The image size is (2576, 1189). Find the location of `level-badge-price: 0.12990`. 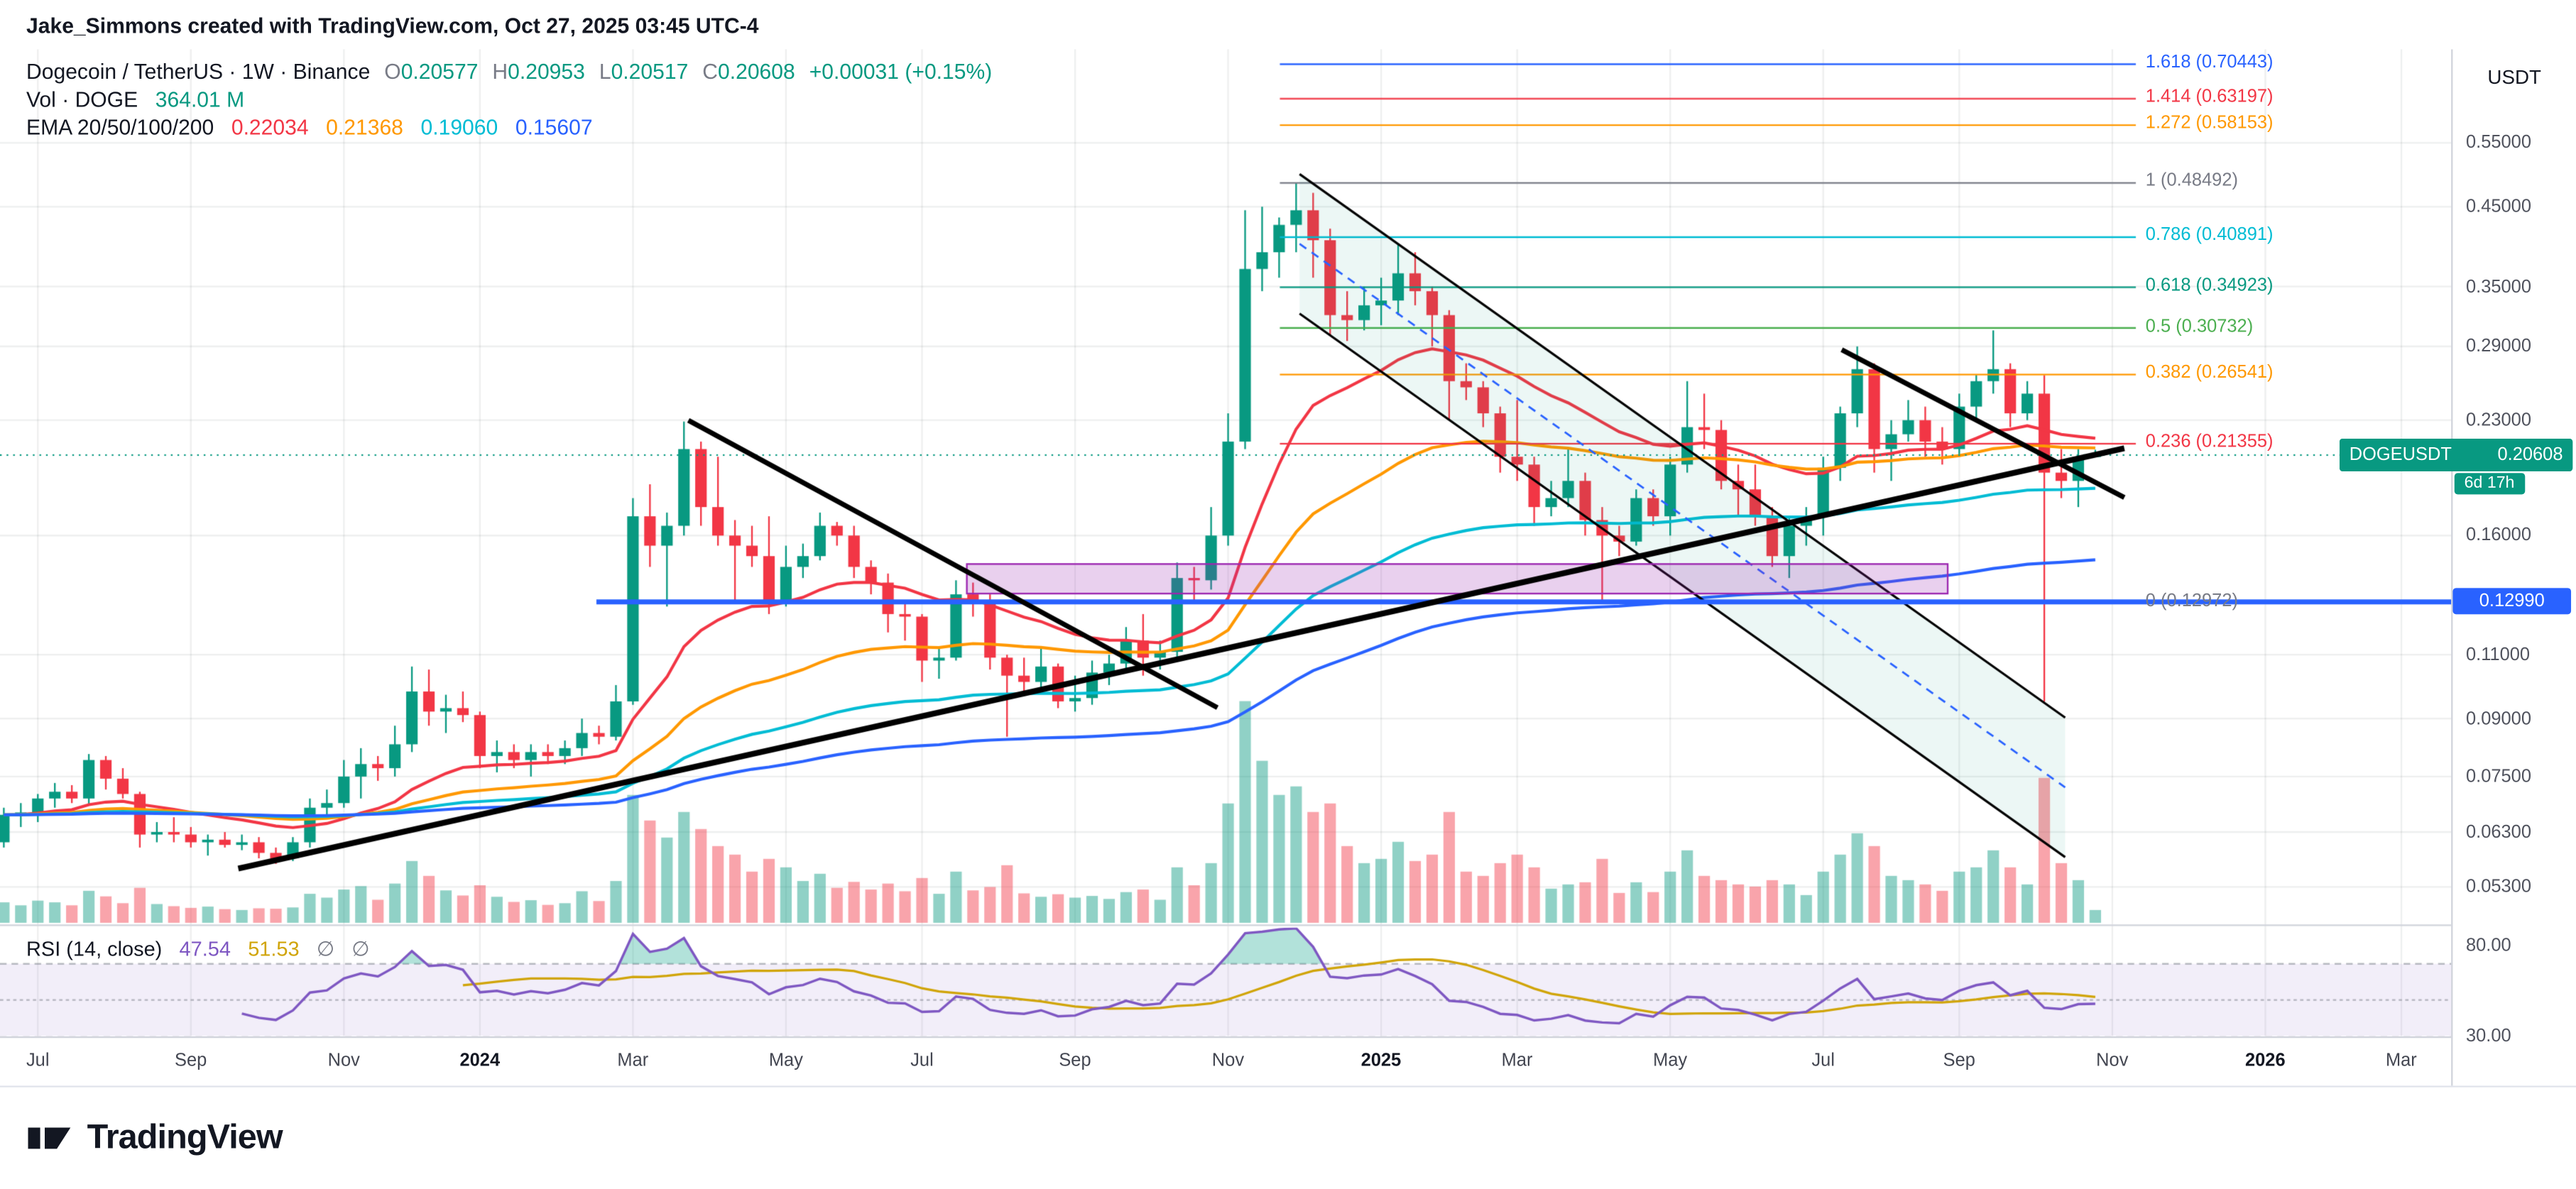

level-badge-price: 0.12990 is located at coordinates (2512, 600).